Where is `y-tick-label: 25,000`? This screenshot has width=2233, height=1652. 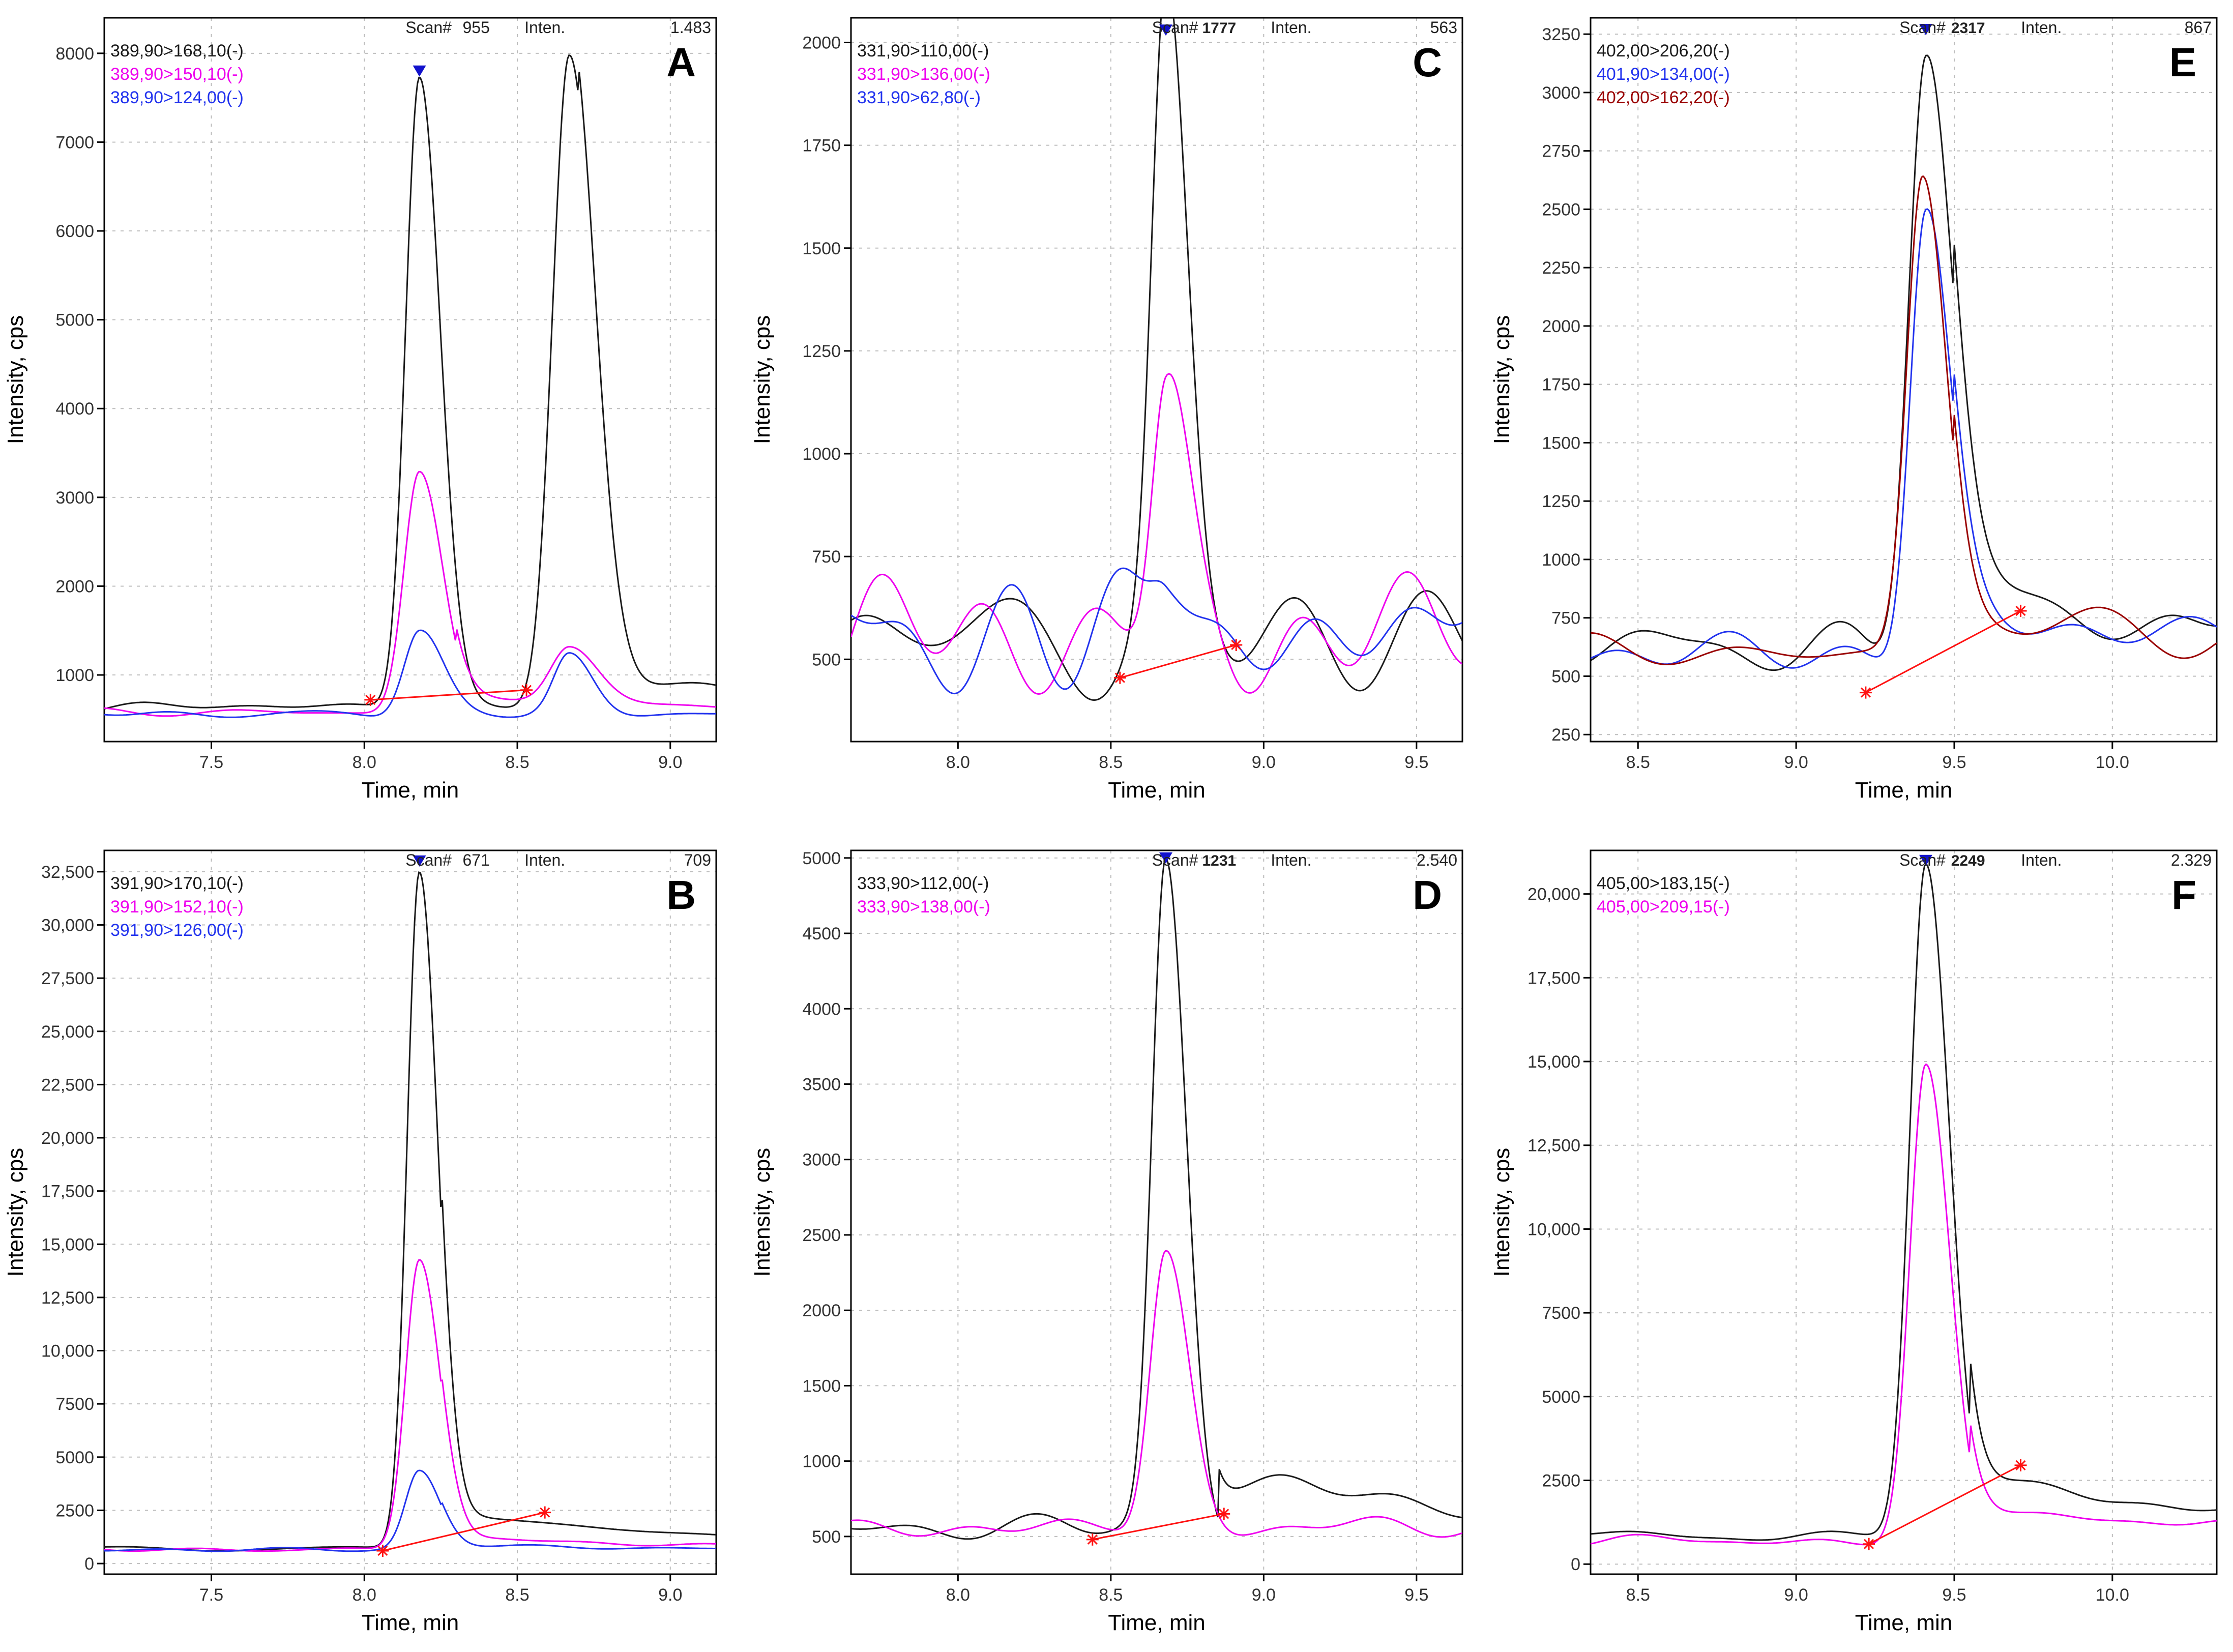
y-tick-label: 25,000 is located at coordinates (67, 1032).